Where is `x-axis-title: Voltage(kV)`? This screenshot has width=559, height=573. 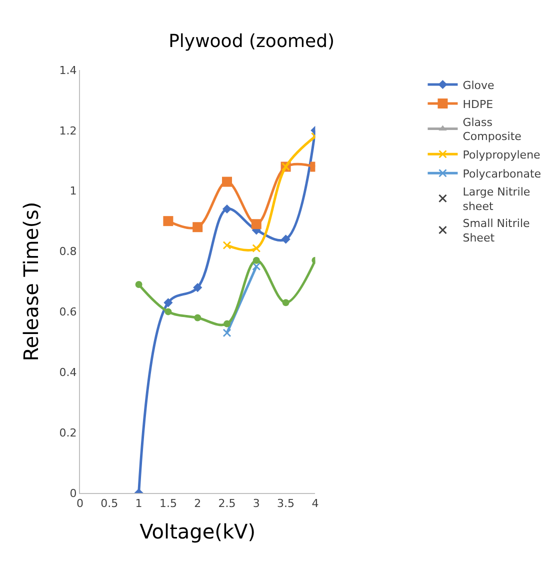
x-axis-title: Voltage(kV) is located at coordinates (198, 532).